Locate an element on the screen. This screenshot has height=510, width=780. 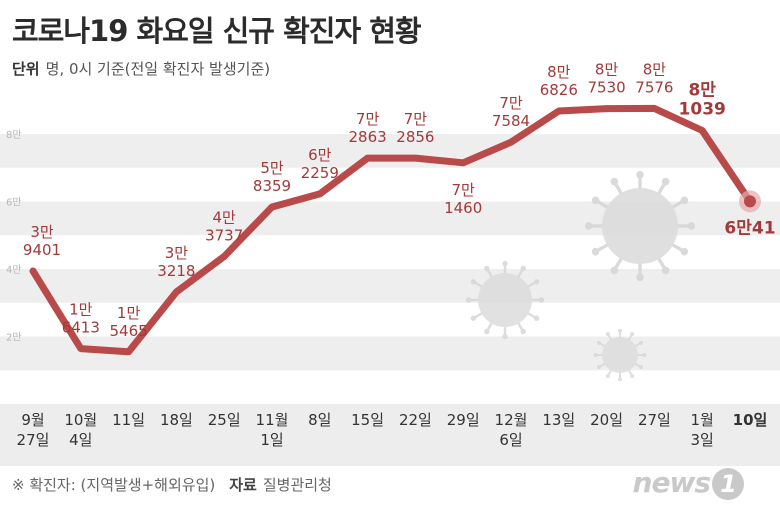
news1-logo: news 1 is located at coordinates (688, 483).